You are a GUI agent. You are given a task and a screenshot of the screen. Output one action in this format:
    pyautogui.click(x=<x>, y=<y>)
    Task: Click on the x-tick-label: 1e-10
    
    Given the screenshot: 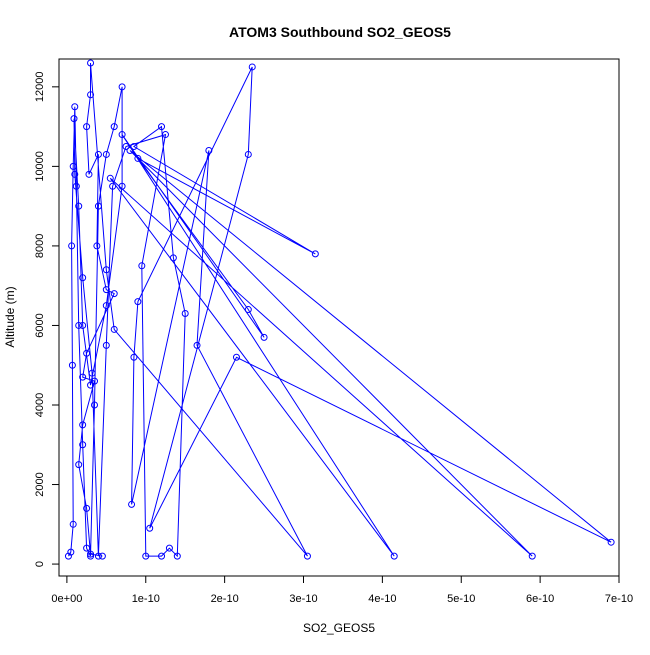 What is the action you would take?
    pyautogui.click(x=146, y=599)
    